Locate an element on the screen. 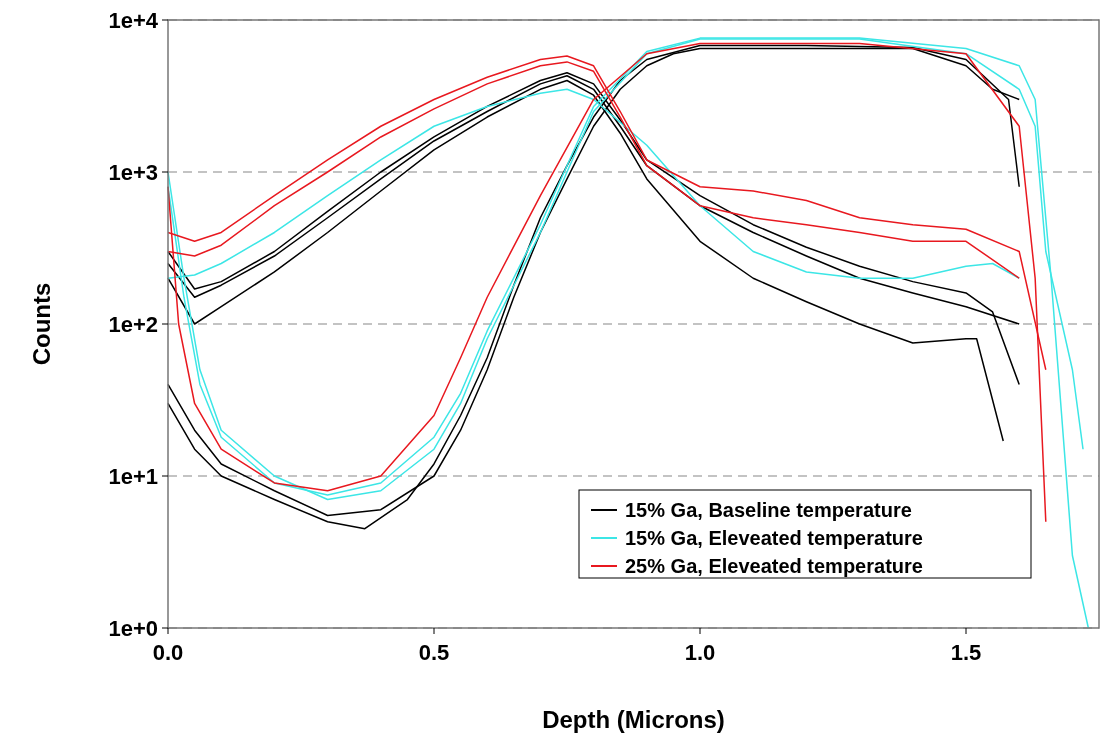 This screenshot has width=1111, height=756. x-tick-label: 1.5 is located at coordinates (966, 652).